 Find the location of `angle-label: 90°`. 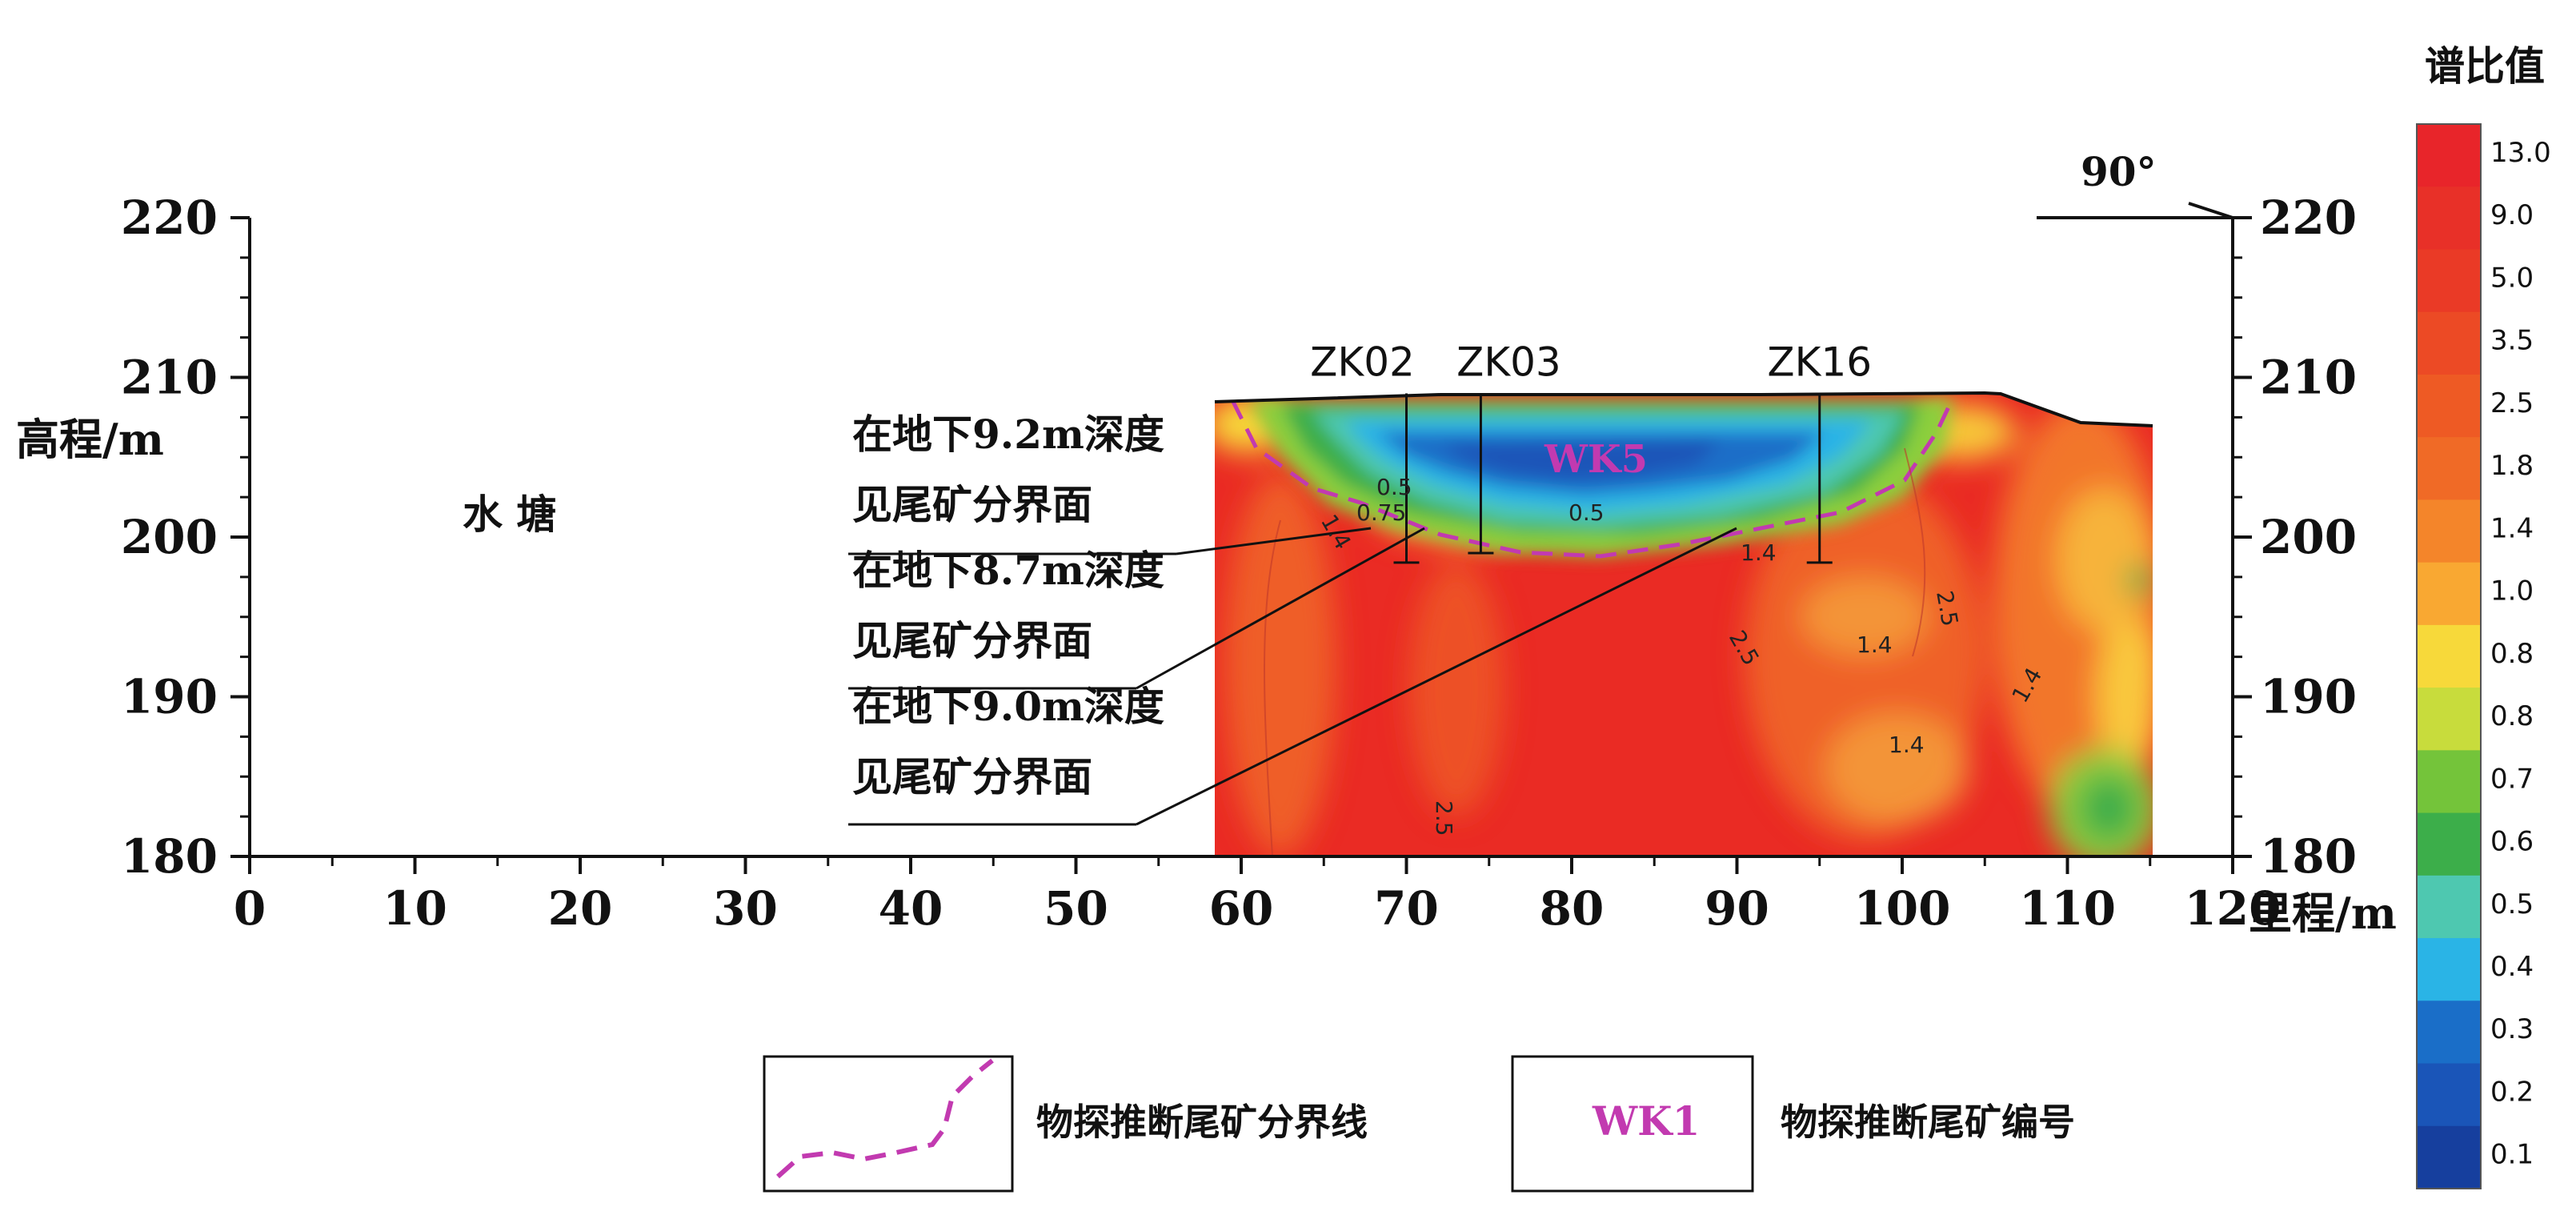

angle-label: 90° is located at coordinates (2119, 171).